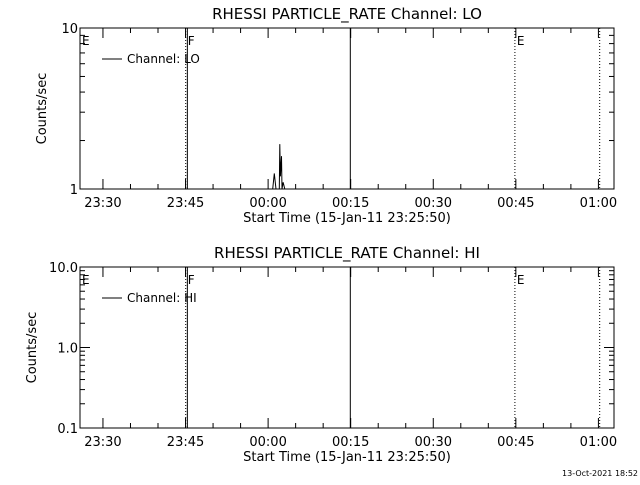 Image resolution: width=640 pixels, height=485 pixels. Describe the element at coordinates (600, 473) in the screenshot. I see `timestamp-label: 13-Oct-2021 18:52` at that location.